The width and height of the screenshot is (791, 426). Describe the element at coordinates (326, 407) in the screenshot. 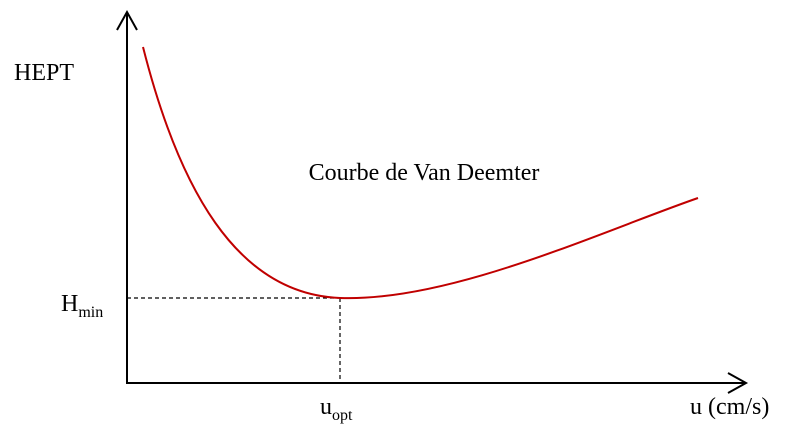

I see `opt-label-base: u` at that location.